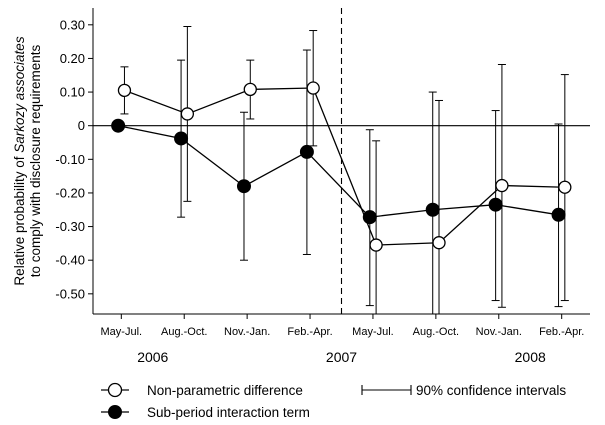 The image size is (605, 425). What do you see at coordinates (225, 390) in the screenshot?
I see `legend-label-nonparametric: Non-parametric difference` at bounding box center [225, 390].